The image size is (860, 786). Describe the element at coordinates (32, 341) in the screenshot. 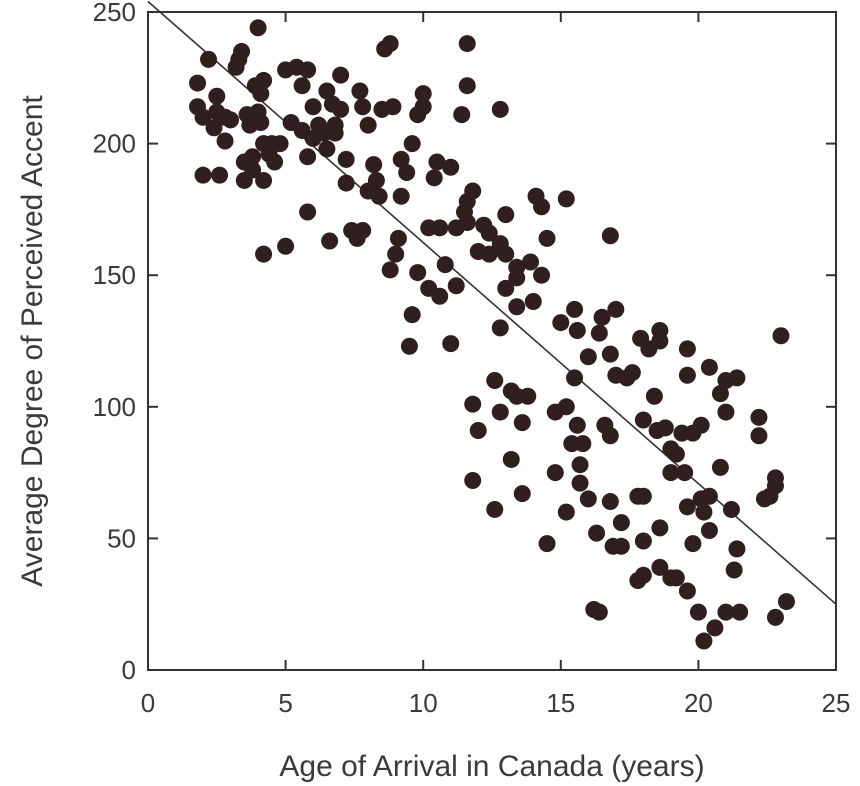

I see `y-axis-title: Average Degree of Perceived Accent` at that location.